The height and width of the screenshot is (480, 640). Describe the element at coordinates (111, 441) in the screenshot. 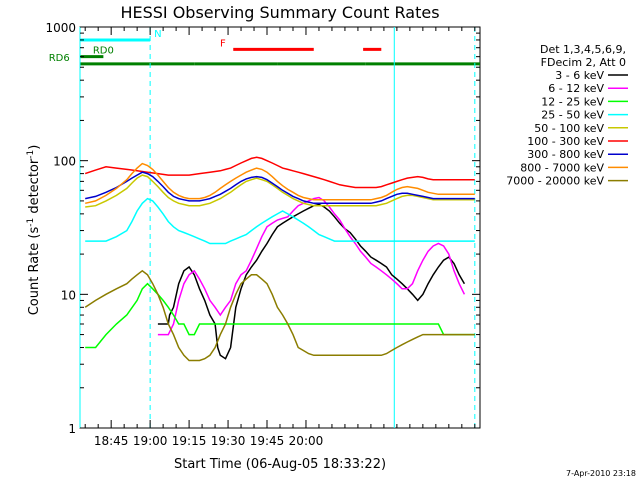

I see `x-tick-label: 18:45` at that location.